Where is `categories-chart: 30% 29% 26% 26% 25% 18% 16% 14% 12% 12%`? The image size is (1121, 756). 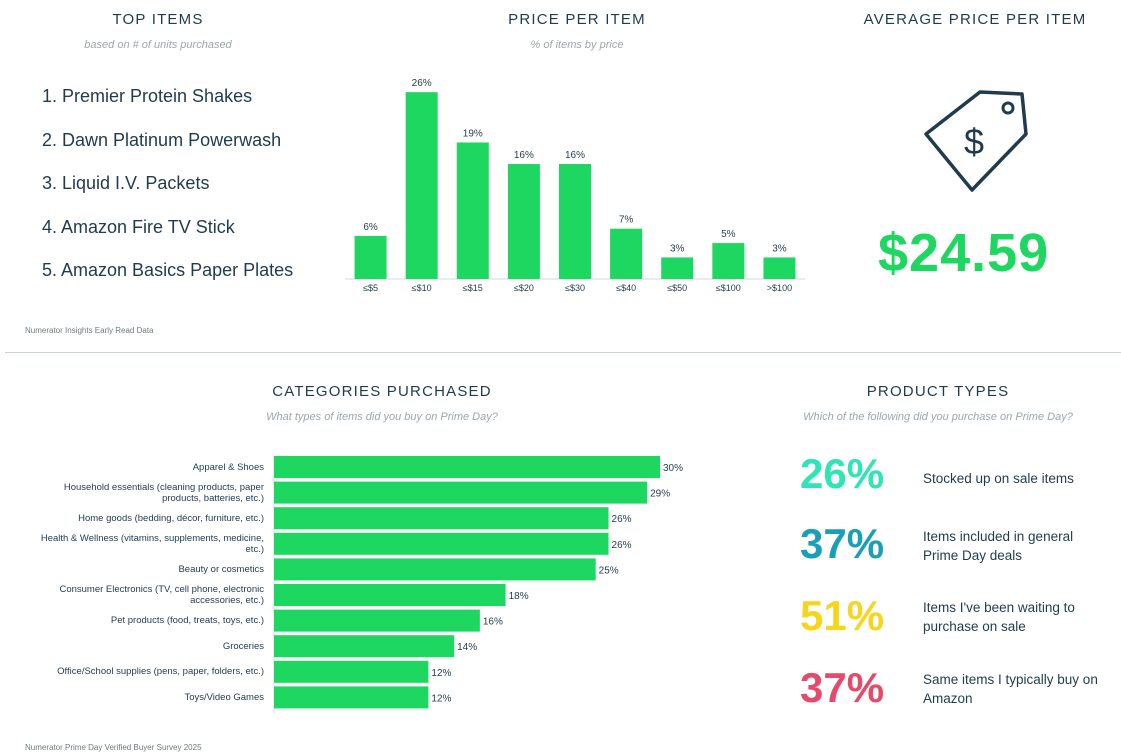
categories-chart: 30% 29% 26% 26% 25% 18% 16% 14% 12% 12% is located at coordinates (478, 584).